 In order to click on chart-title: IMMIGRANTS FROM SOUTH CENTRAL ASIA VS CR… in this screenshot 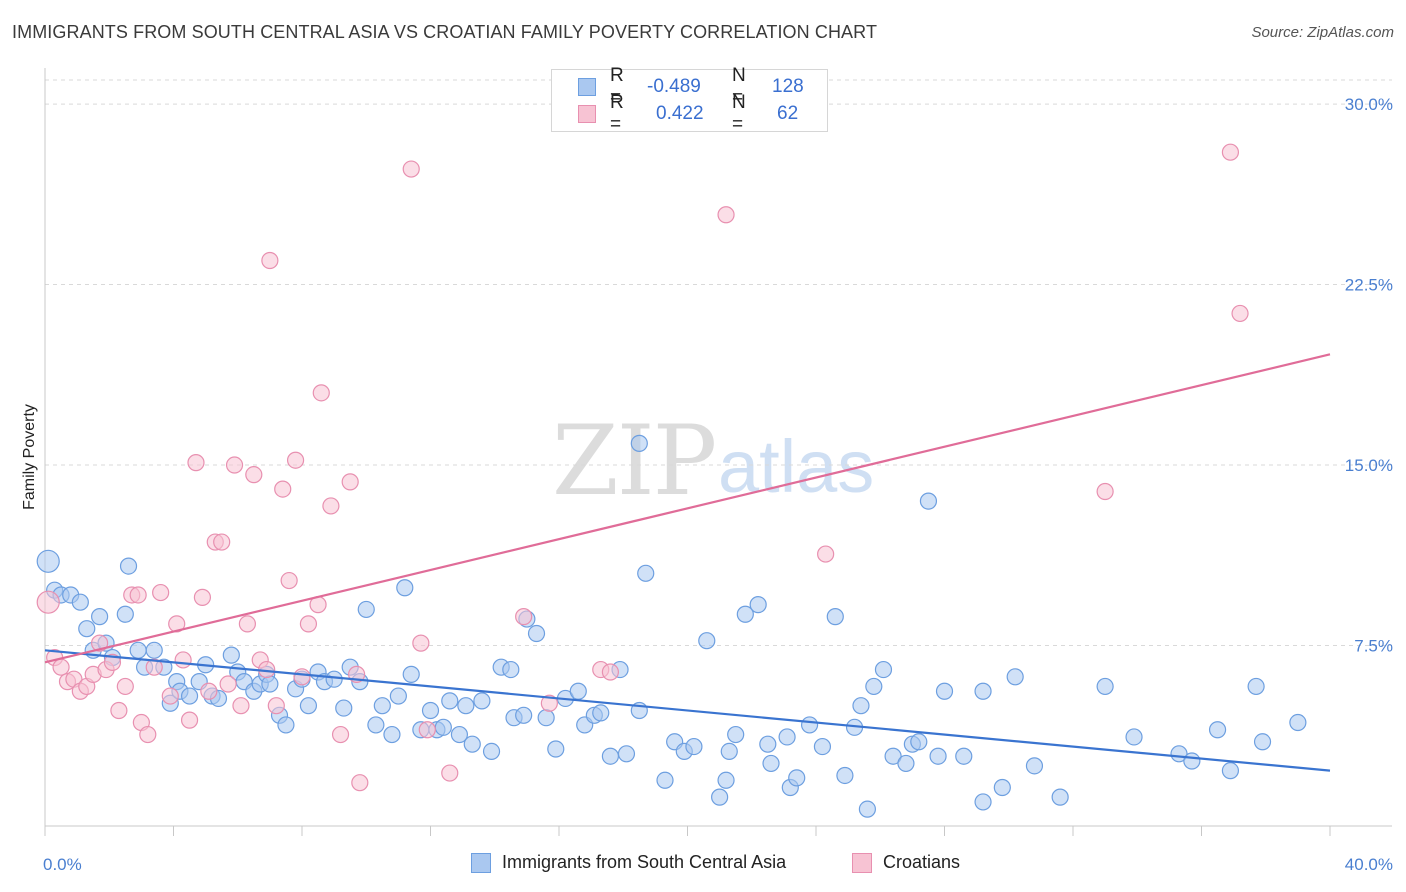, I will do `click(445, 32)`.